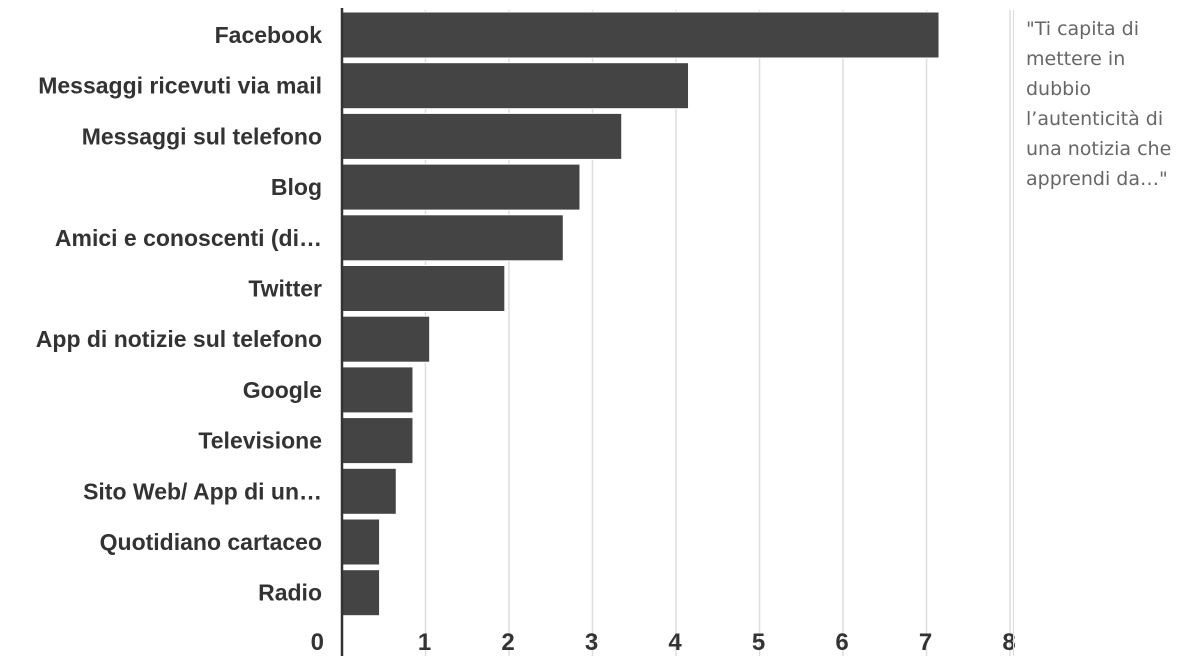  I want to click on category-label: Blog, so click(296, 187).